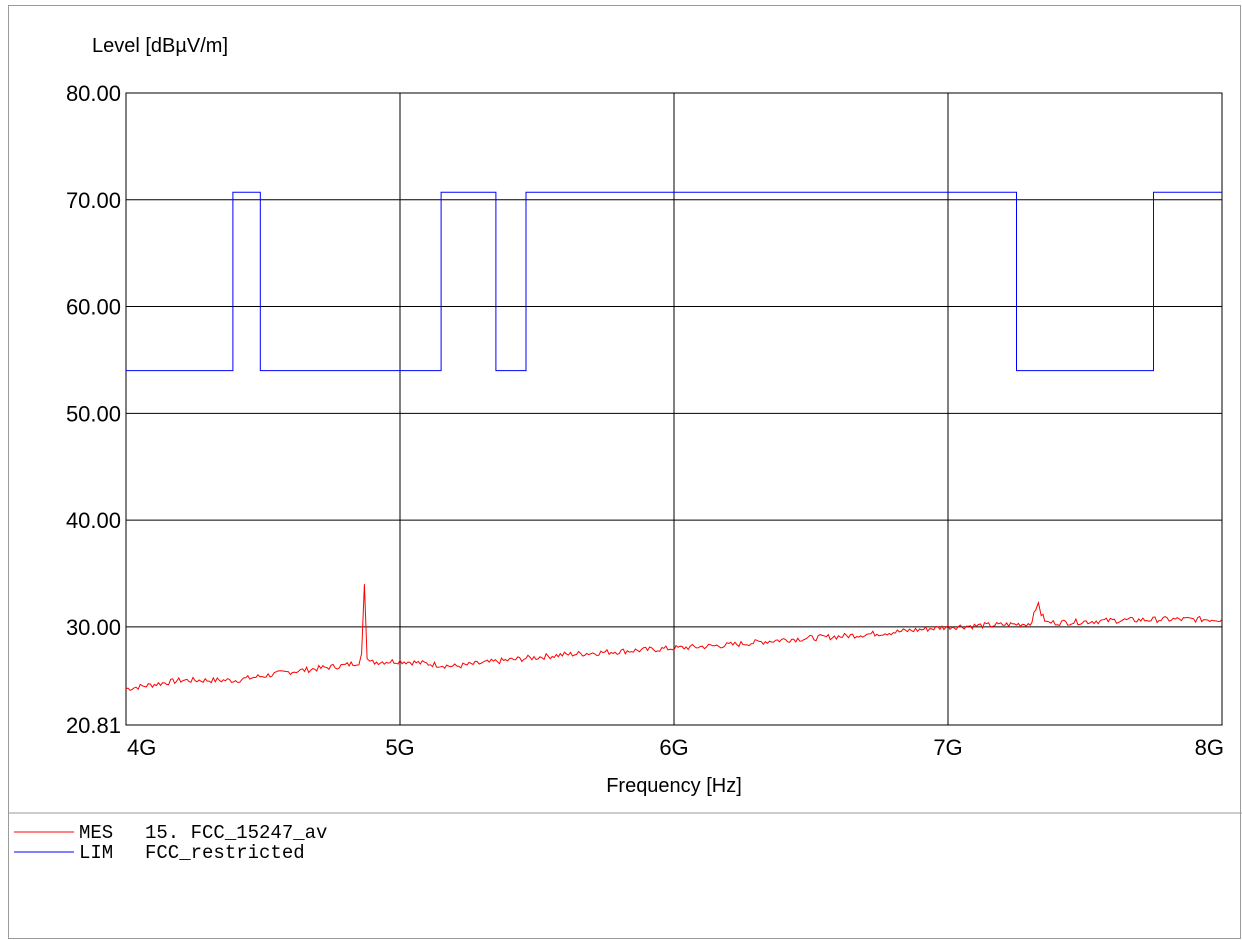 This screenshot has width=1242, height=940. What do you see at coordinates (93, 93) in the screenshot?
I see `y-tick-label: 80.00` at bounding box center [93, 93].